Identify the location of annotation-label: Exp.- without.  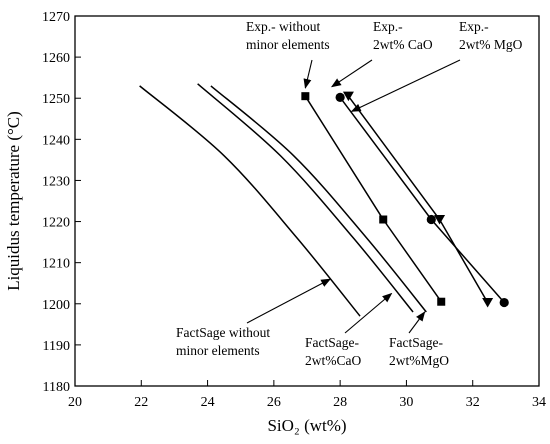
(283, 26).